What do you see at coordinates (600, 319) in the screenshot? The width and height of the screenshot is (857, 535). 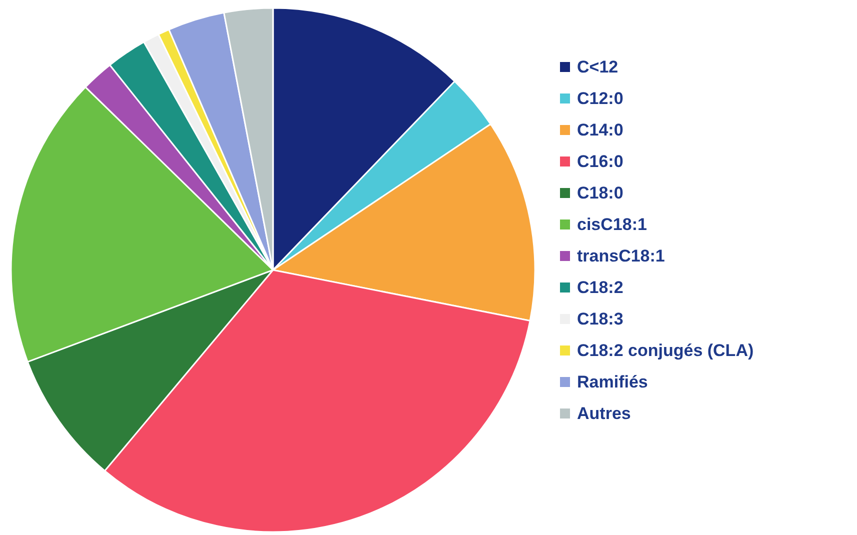 I see `legend-label: C18:3` at bounding box center [600, 319].